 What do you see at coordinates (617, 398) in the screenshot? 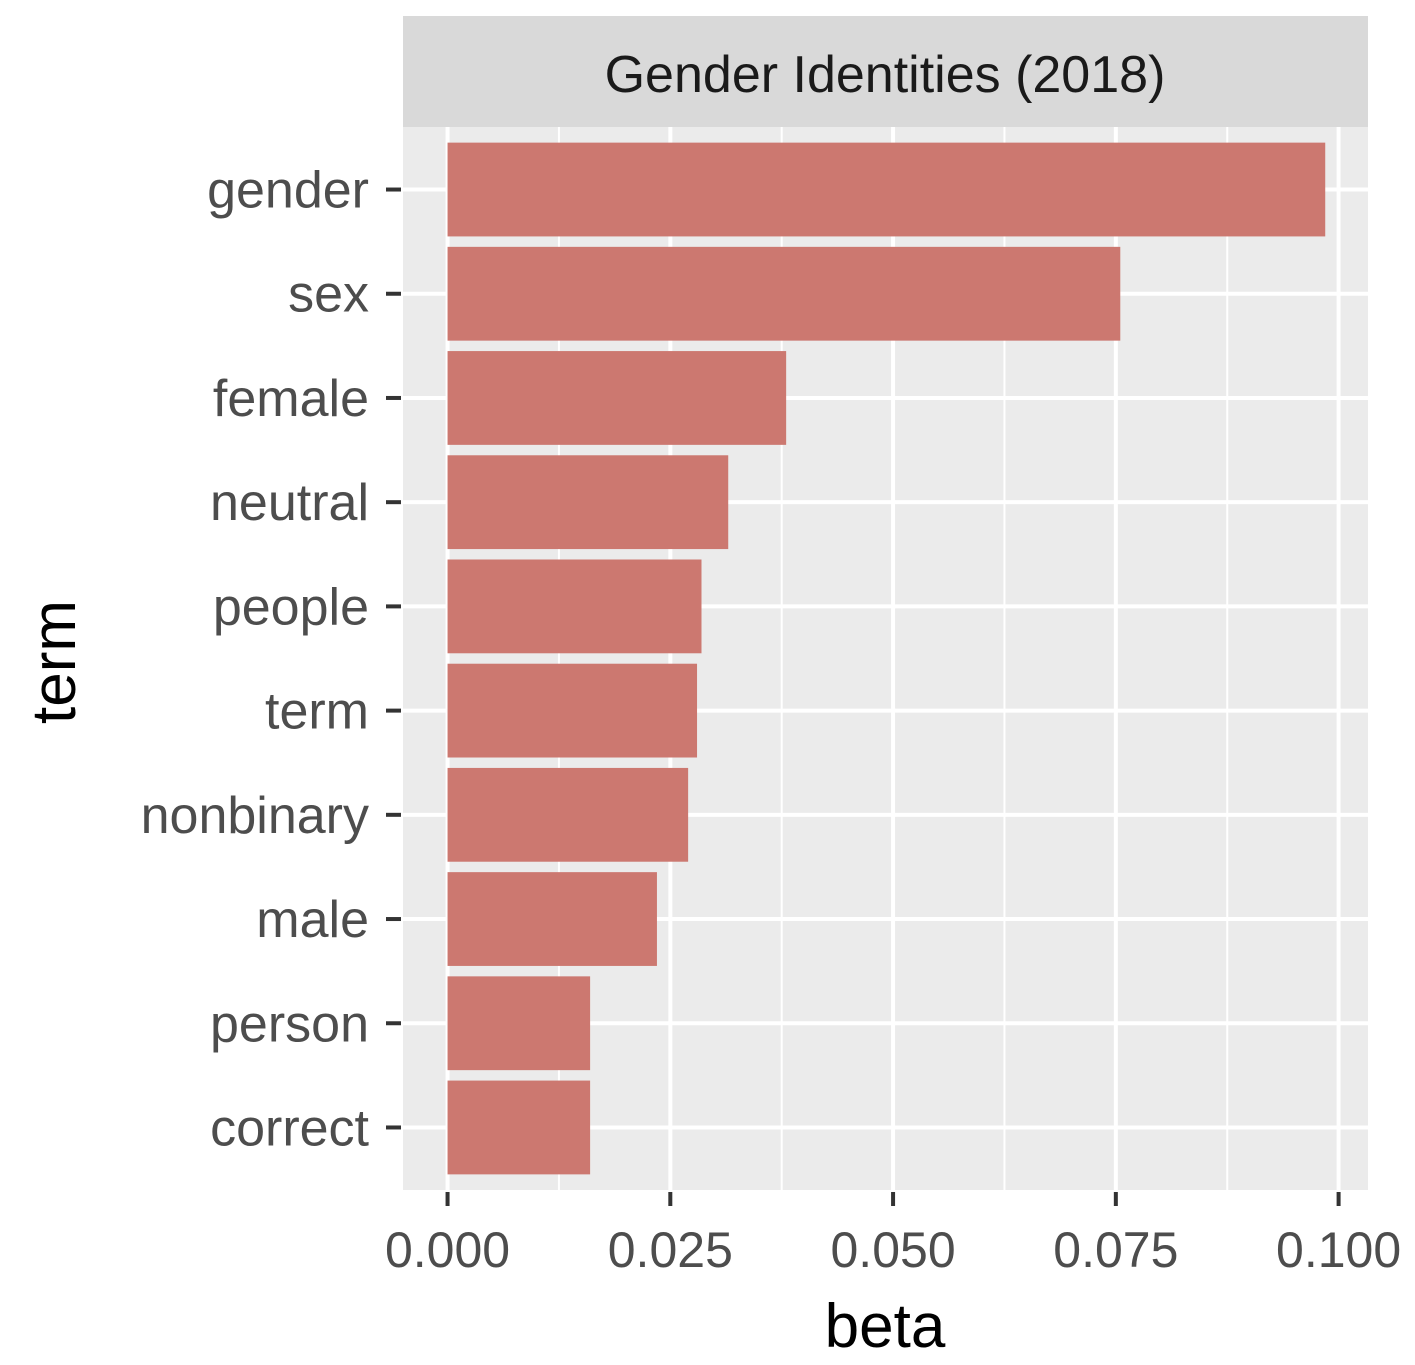
I see `bar-female` at bounding box center [617, 398].